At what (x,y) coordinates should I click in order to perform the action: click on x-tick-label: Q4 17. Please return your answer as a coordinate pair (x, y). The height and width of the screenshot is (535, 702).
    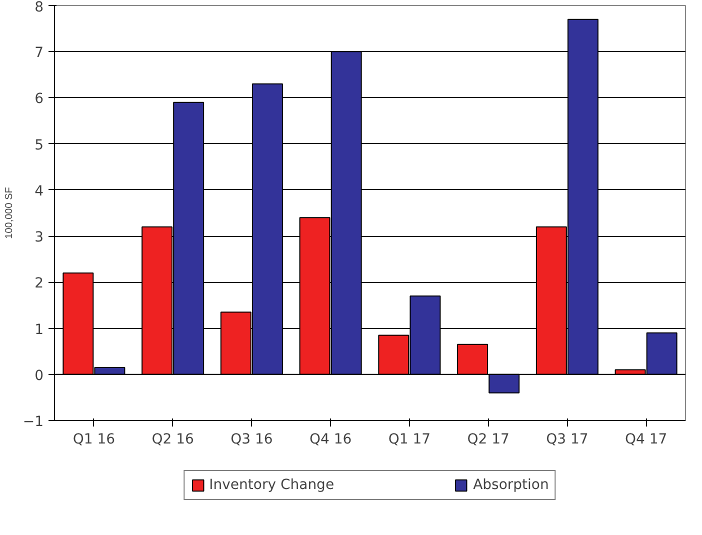
    Looking at the image, I should click on (646, 440).